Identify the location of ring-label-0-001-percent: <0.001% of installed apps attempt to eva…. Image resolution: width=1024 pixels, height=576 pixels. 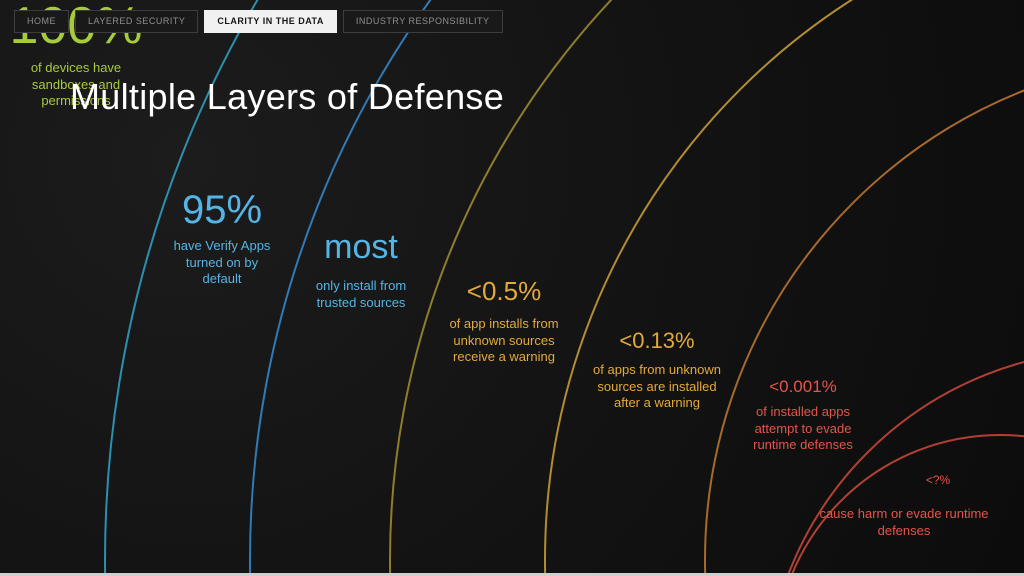
(803, 416).